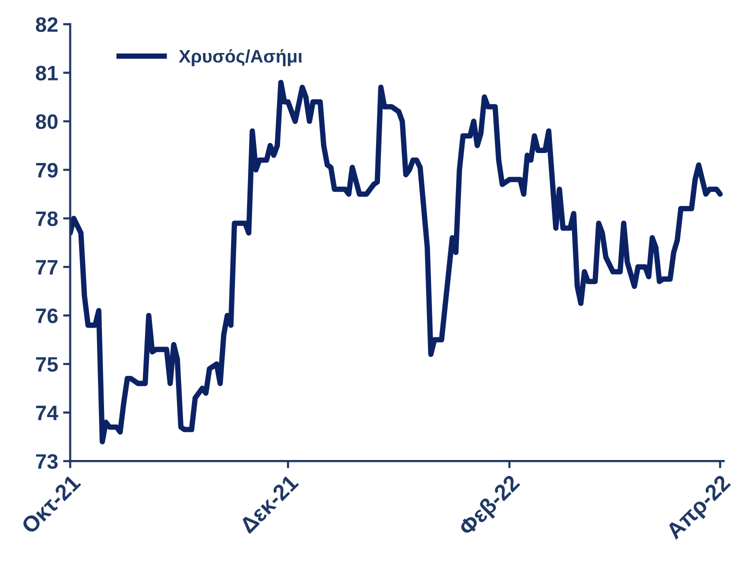  What do you see at coordinates (47, 218) in the screenshot?
I see `y-tick-label: 78` at bounding box center [47, 218].